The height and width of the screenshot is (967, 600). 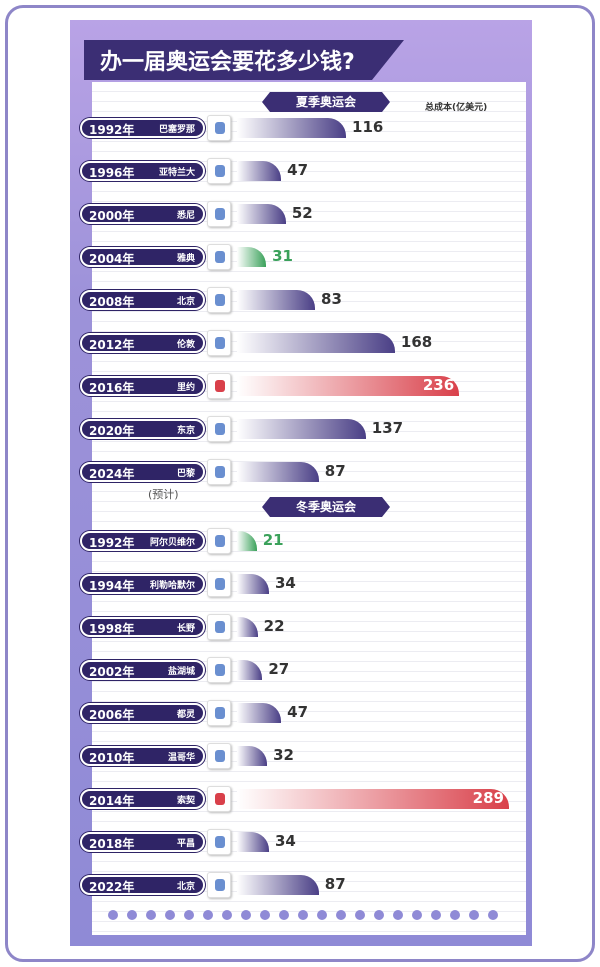 I want to click on value-label: 236, so click(x=438, y=385).